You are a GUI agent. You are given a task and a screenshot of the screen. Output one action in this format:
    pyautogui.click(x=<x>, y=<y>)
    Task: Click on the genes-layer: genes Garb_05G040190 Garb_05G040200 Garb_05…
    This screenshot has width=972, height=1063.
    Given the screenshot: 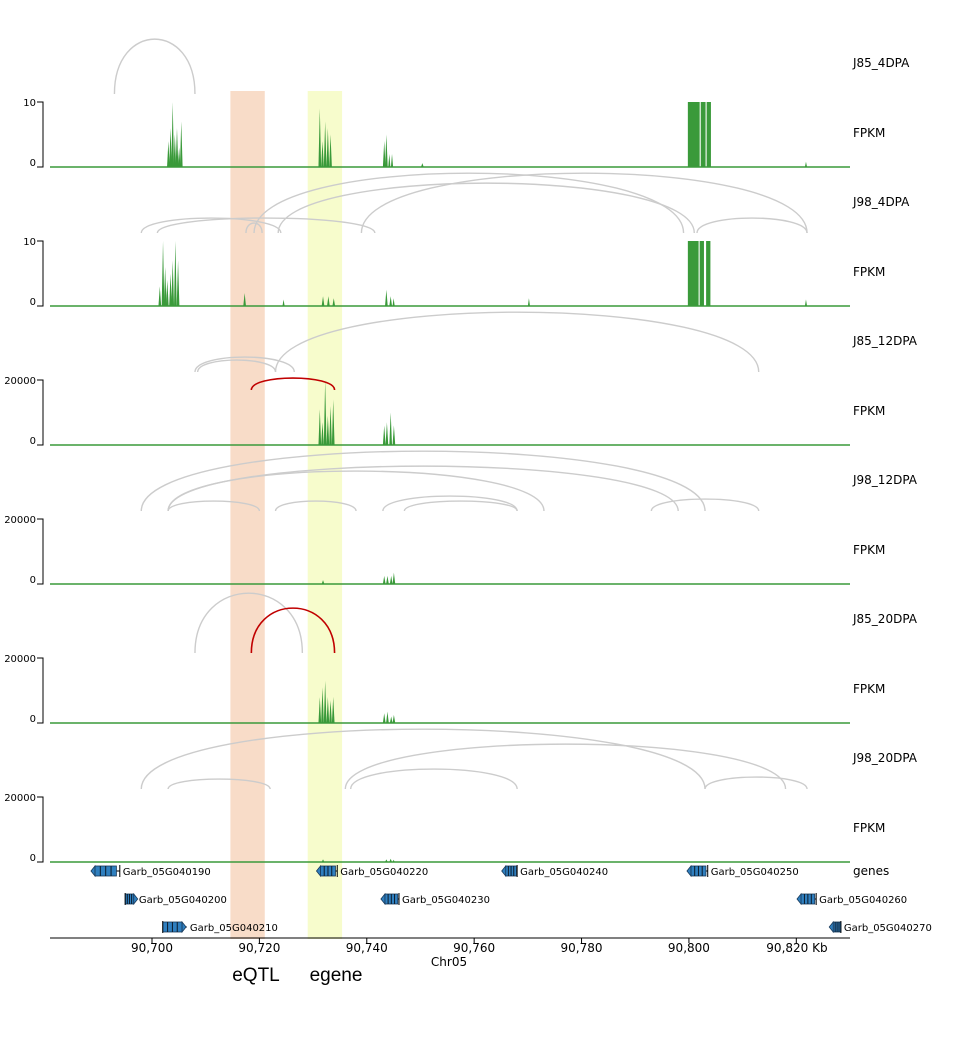 What is the action you would take?
    pyautogui.click(x=511, y=899)
    